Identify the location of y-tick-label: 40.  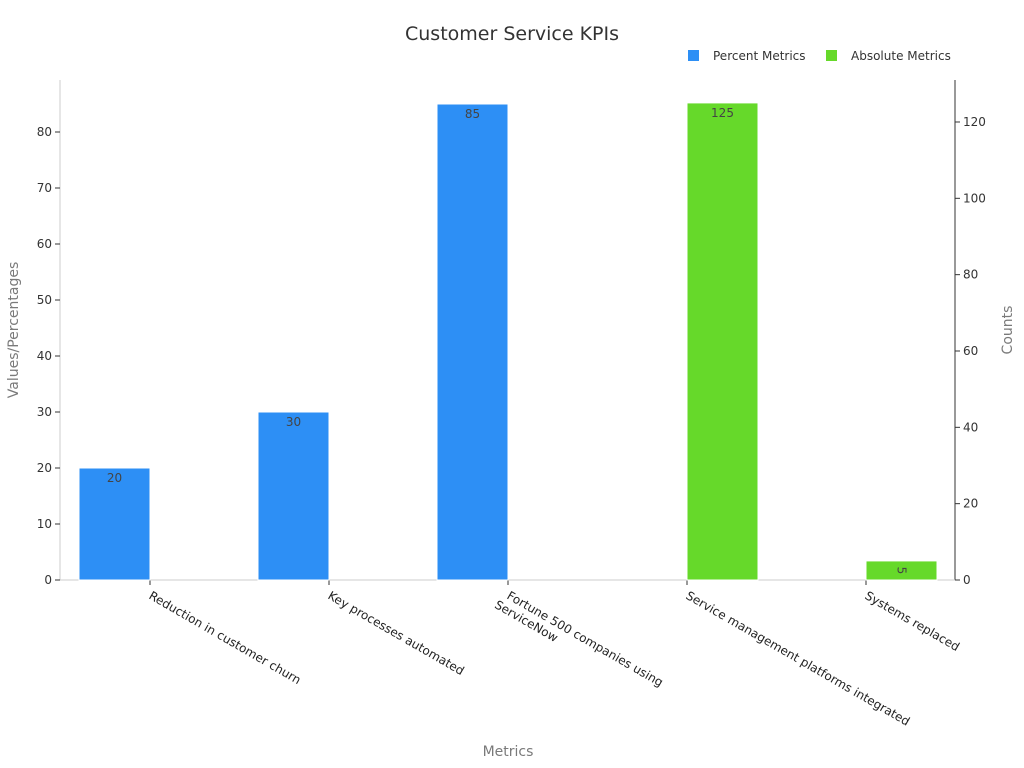
(44, 356).